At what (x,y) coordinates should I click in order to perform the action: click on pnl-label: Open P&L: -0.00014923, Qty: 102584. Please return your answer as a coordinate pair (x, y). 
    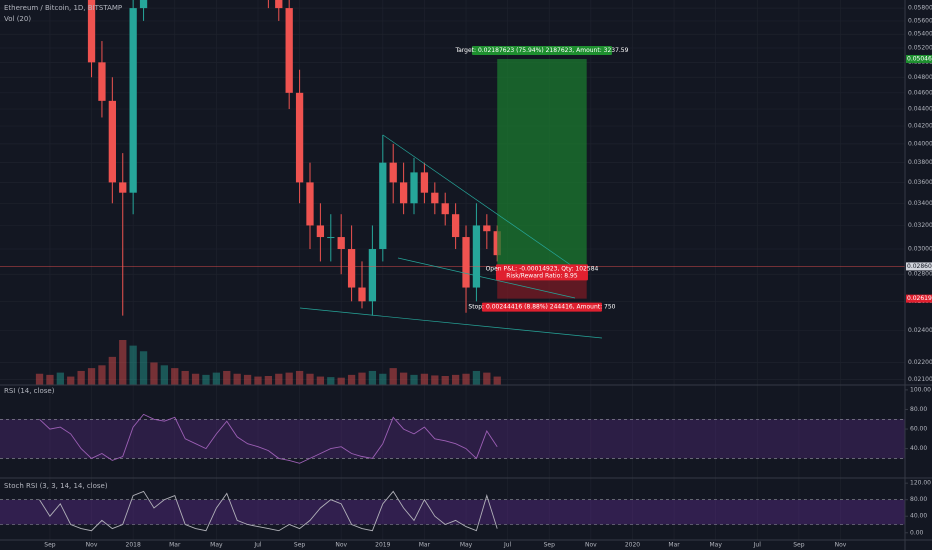
    Looking at the image, I should click on (542, 268).